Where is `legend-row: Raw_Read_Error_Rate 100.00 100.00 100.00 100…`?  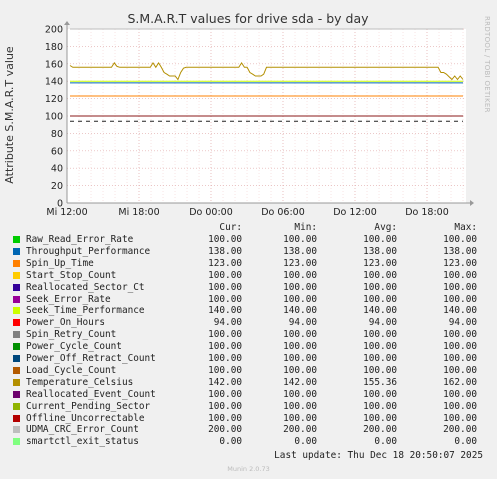
legend-row: Raw_Read_Error_Rate 100.00 100.00 100.00 100… is located at coordinates (248, 240).